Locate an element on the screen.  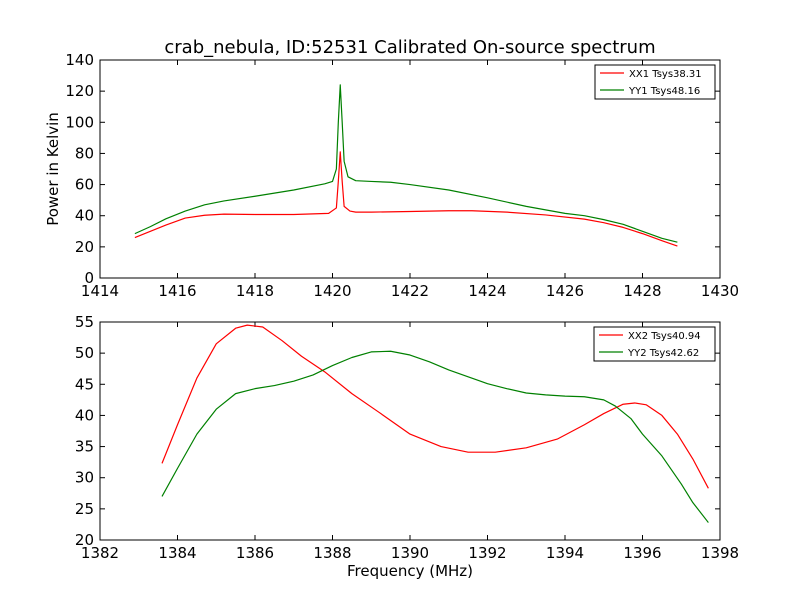
x-tick-label: 1398 is located at coordinates (720, 553).